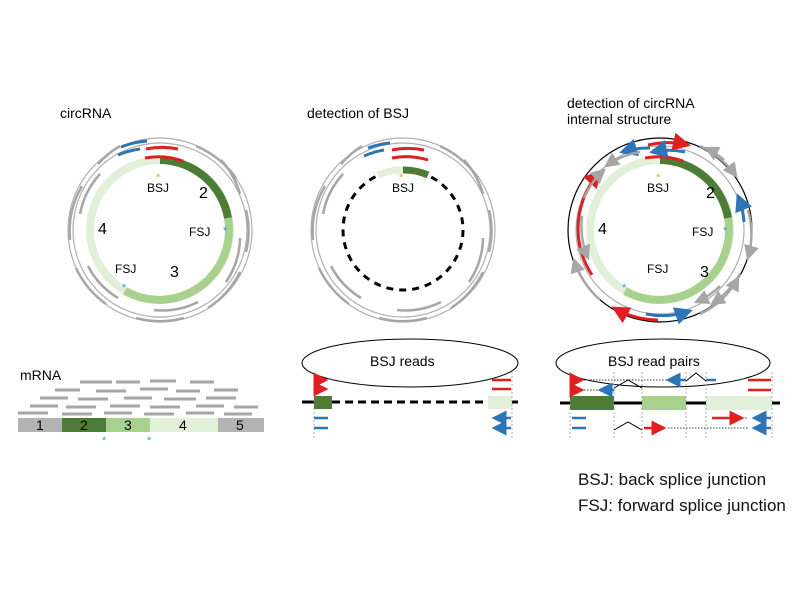 Image resolution: width=800 pixels, height=600 pixels. What do you see at coordinates (682, 505) in the screenshot?
I see `legend-fsj: FSJ: forward splice junction` at bounding box center [682, 505].